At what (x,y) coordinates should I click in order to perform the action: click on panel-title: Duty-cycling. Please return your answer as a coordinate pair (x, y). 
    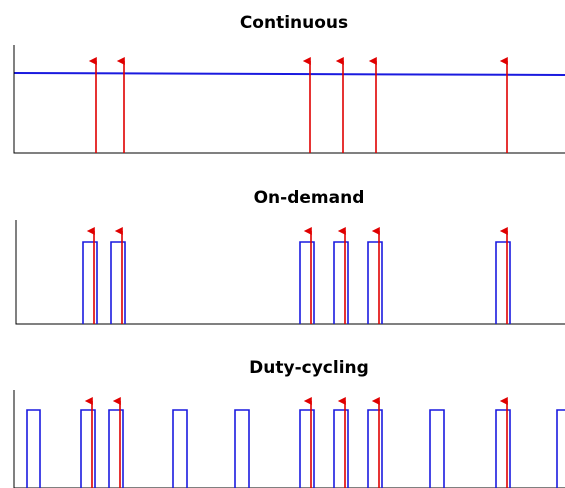
    Looking at the image, I should click on (309, 368).